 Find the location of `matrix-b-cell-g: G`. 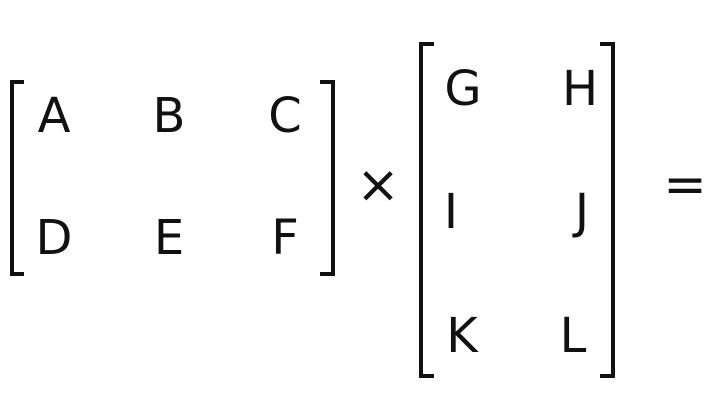

matrix-b-cell-g: G is located at coordinates (463, 89).